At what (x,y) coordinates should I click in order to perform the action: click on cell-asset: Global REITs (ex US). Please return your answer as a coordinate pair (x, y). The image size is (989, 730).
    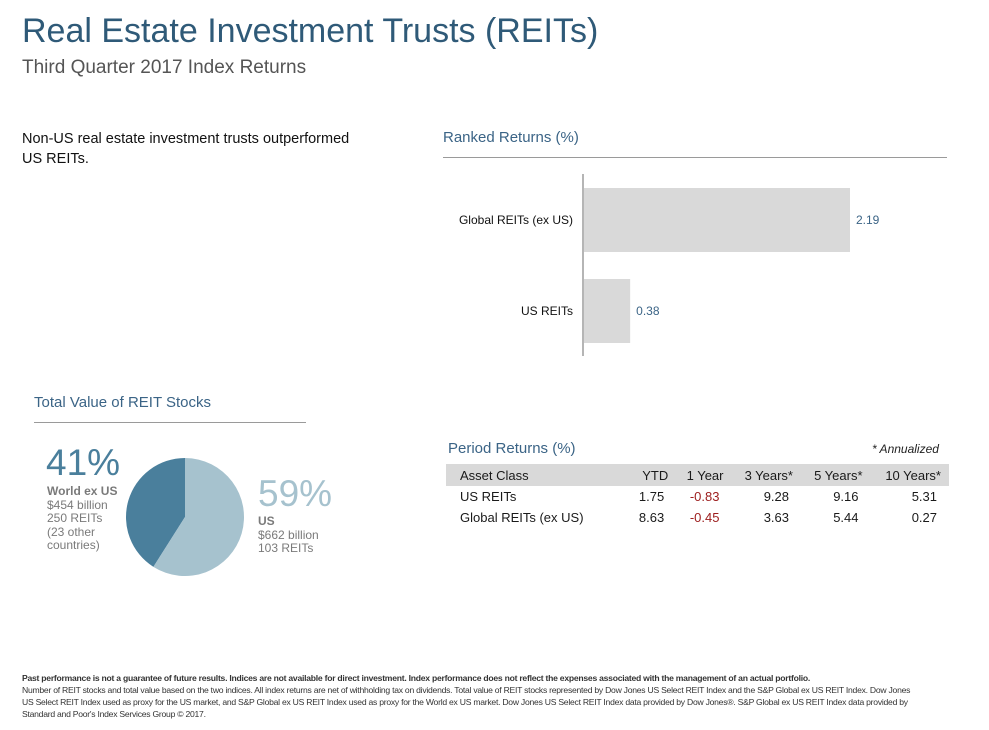
    Looking at the image, I should click on (522, 517).